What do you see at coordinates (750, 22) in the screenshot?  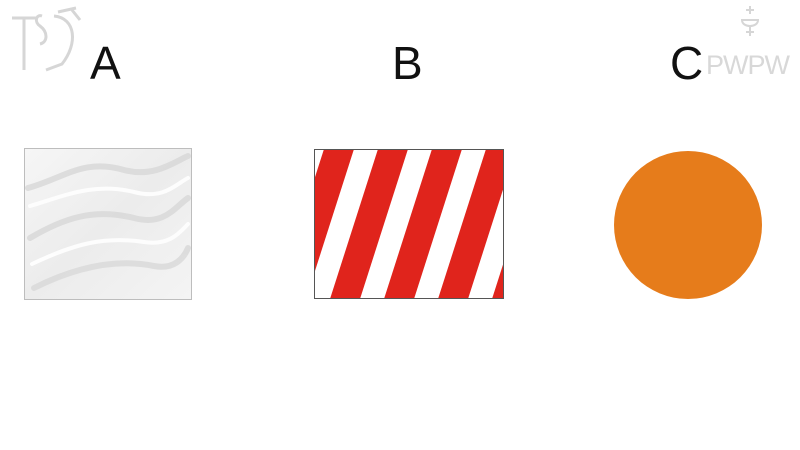 I see `watermark-emblem-icon` at bounding box center [750, 22].